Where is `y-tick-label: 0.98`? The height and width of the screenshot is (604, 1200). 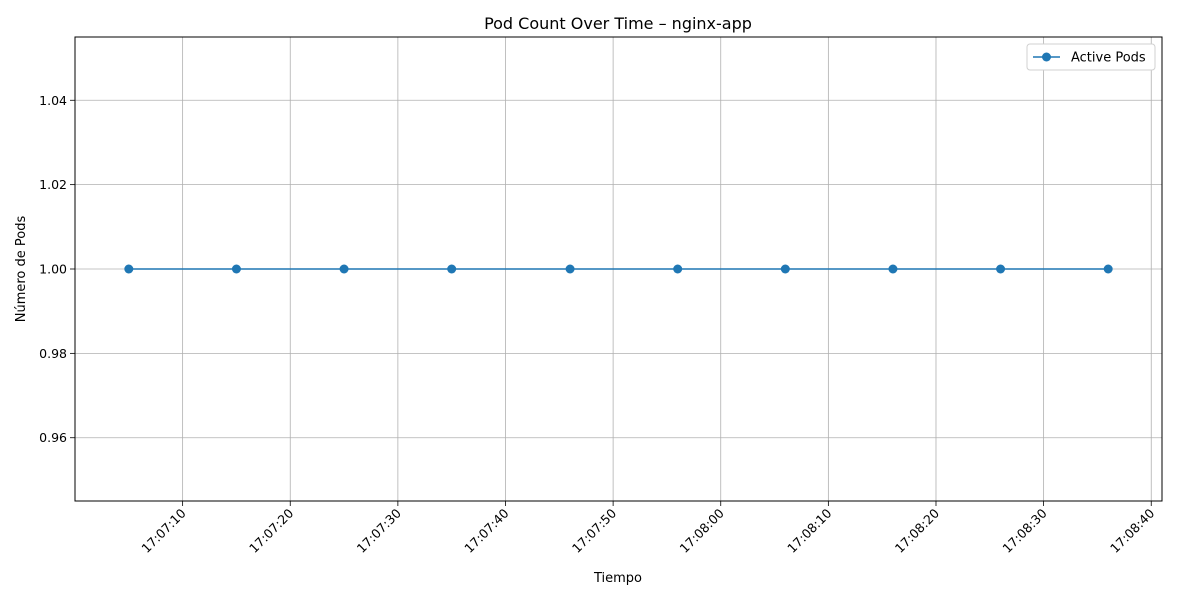
y-tick-label: 0.98 is located at coordinates (53, 353).